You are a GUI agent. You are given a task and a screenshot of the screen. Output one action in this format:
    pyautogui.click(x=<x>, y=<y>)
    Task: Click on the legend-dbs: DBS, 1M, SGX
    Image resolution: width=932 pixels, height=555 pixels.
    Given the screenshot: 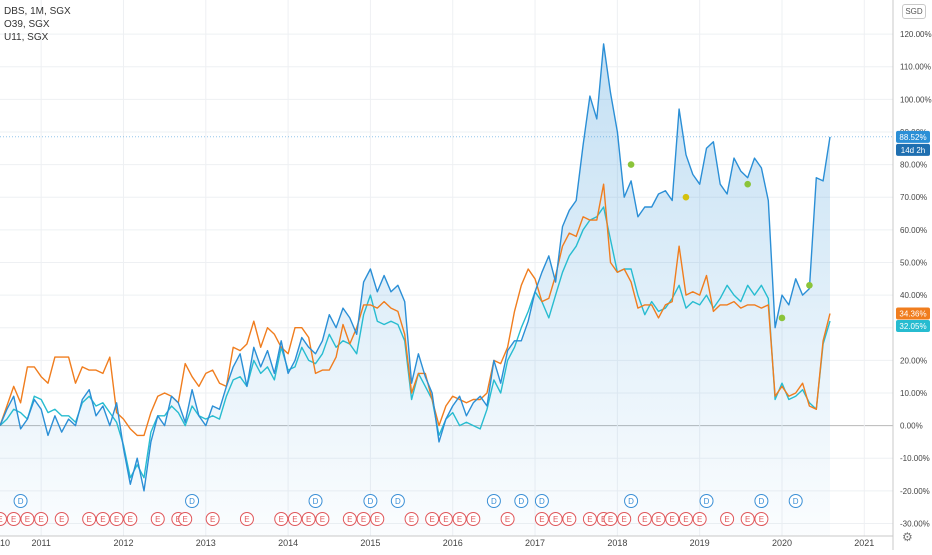 What is the action you would take?
    pyautogui.click(x=37, y=11)
    